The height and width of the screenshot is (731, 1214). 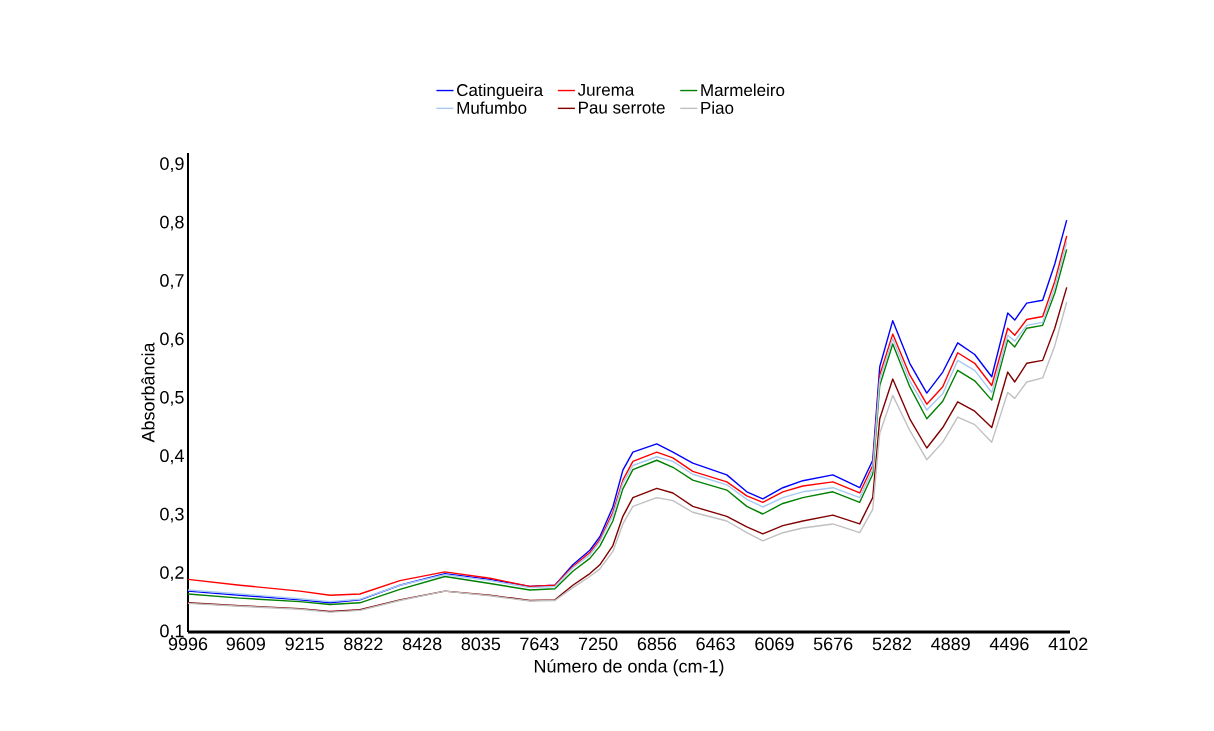 What do you see at coordinates (172, 223) in the screenshot?
I see `y-tick-label: 0,8` at bounding box center [172, 223].